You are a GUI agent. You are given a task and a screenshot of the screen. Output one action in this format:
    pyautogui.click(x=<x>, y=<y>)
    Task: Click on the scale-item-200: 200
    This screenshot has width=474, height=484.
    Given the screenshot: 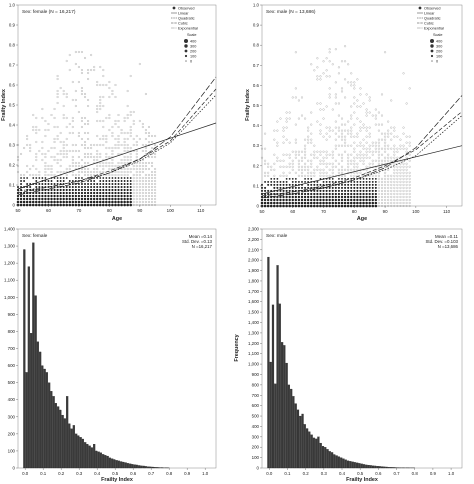 What is the action you would take?
    pyautogui.click(x=439, y=52)
    